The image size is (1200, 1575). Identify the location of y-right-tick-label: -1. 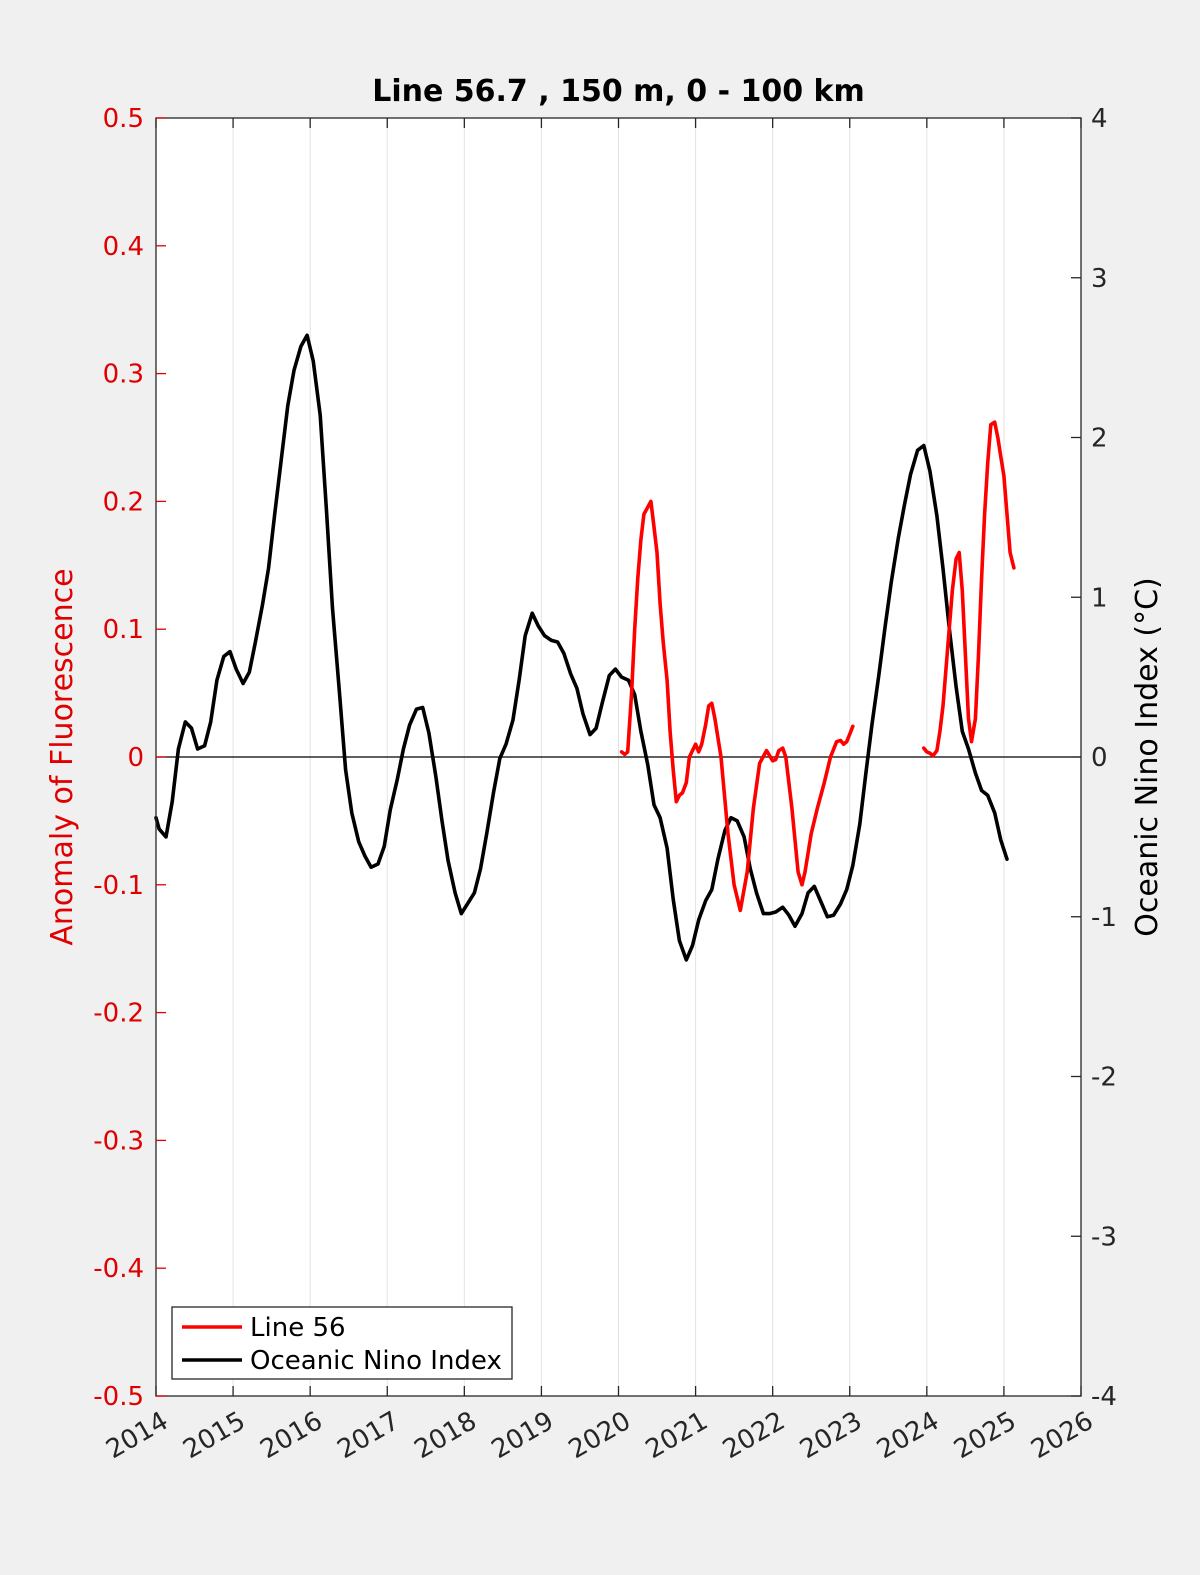
(1104, 918).